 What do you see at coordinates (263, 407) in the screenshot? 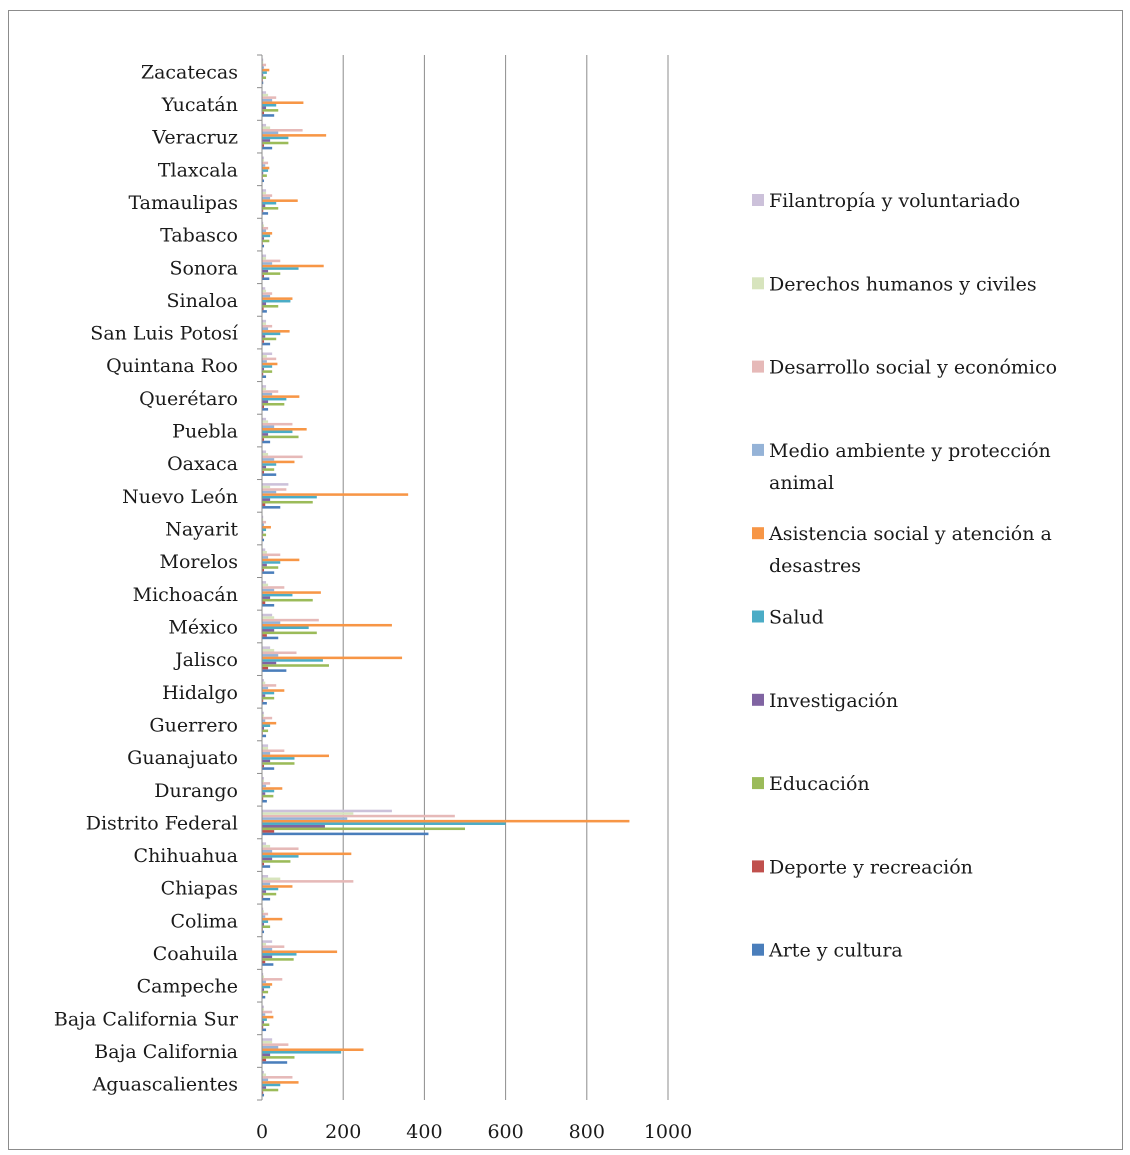
I see `bar-deporte-y-recreacion-queretaro` at bounding box center [263, 407].